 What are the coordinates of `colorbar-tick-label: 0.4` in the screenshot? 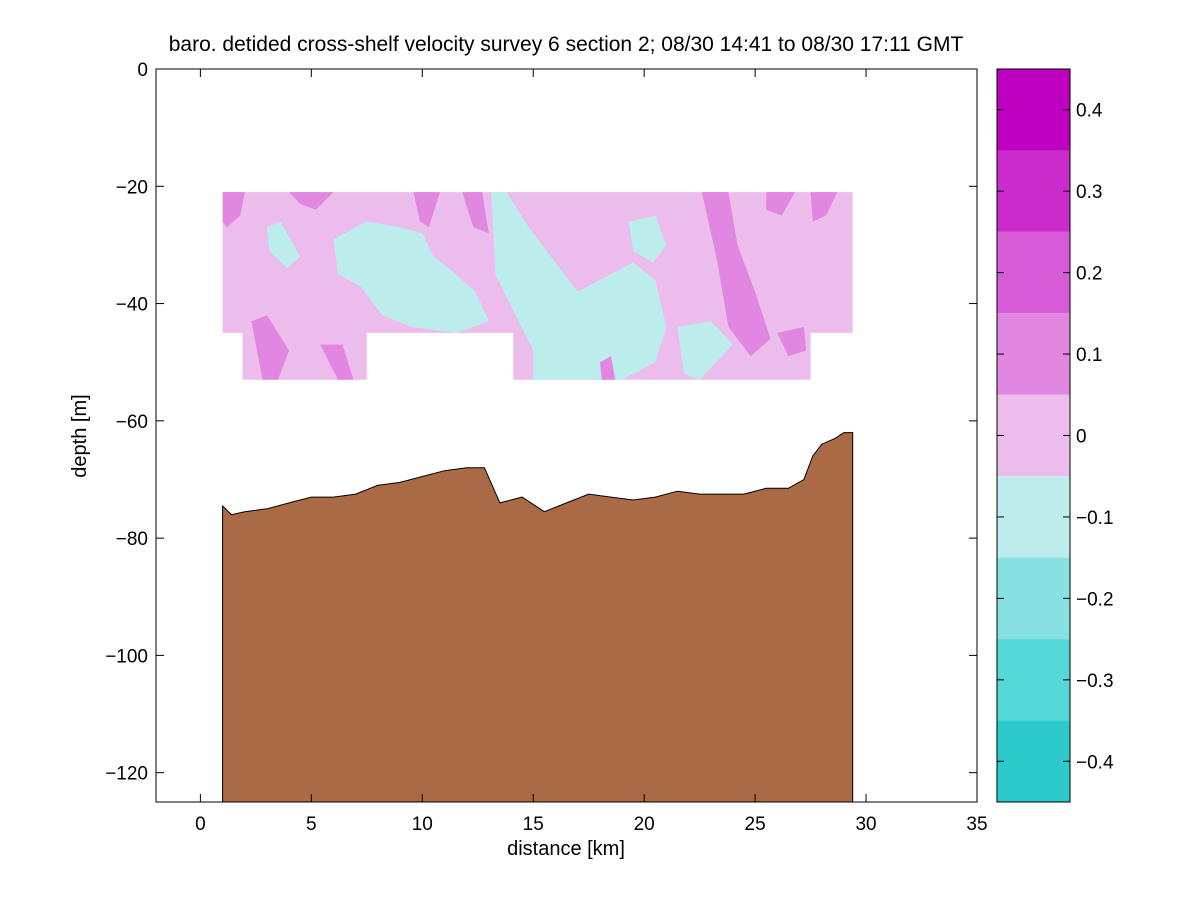 It's located at (1089, 111).